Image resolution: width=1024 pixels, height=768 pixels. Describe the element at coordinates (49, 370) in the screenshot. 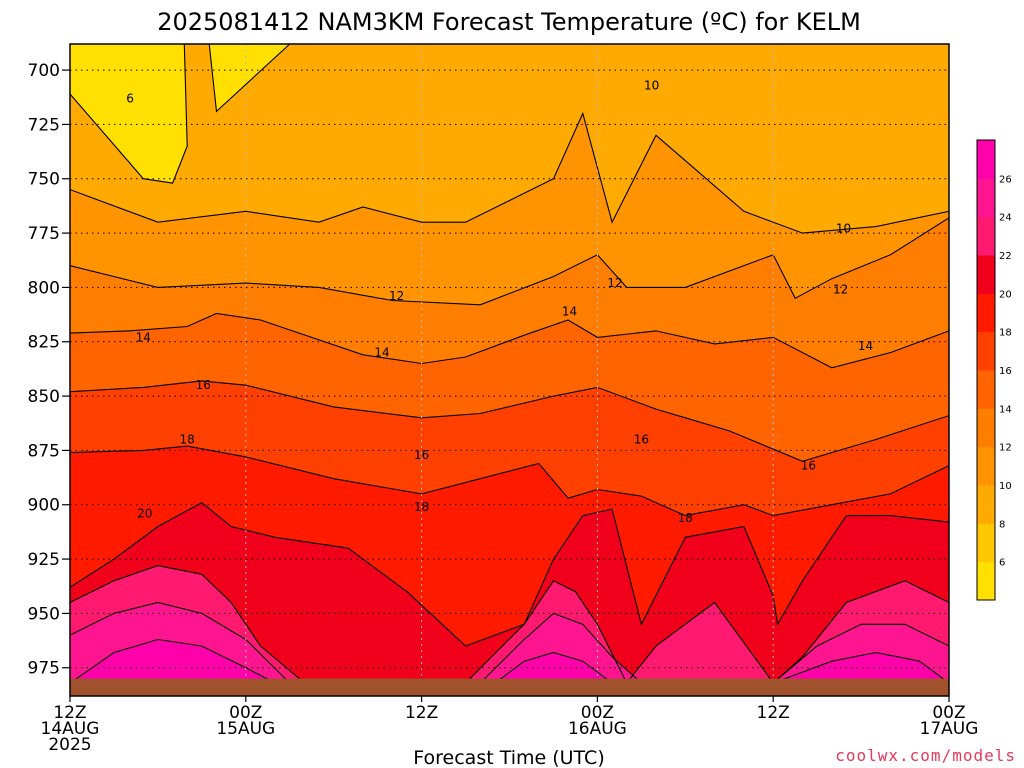

I see `y-axis-ticks: 700 725 750 775 800 825 850 875 900 925 950 975` at that location.